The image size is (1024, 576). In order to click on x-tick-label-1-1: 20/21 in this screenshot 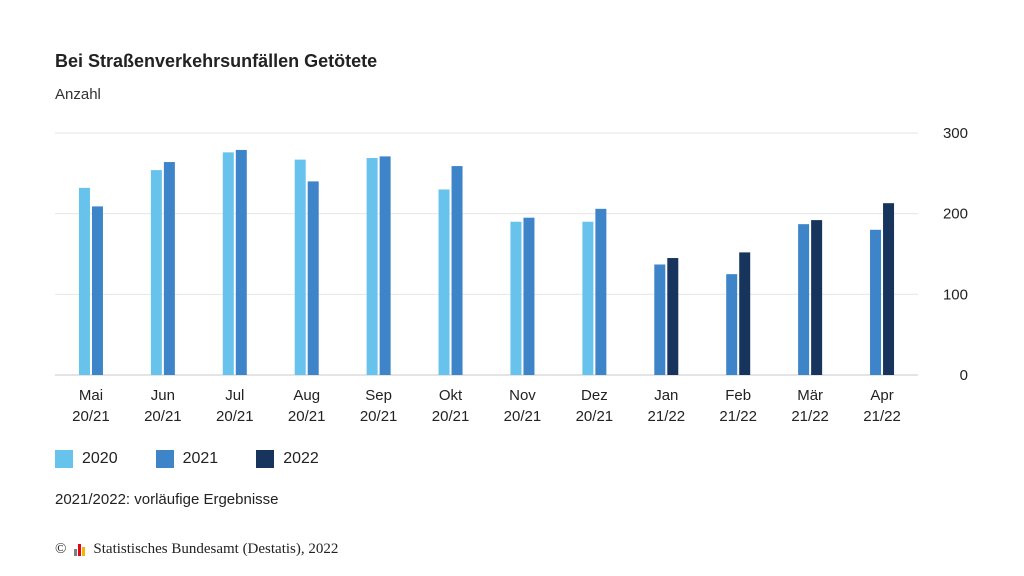, I will do `click(163, 416)`.